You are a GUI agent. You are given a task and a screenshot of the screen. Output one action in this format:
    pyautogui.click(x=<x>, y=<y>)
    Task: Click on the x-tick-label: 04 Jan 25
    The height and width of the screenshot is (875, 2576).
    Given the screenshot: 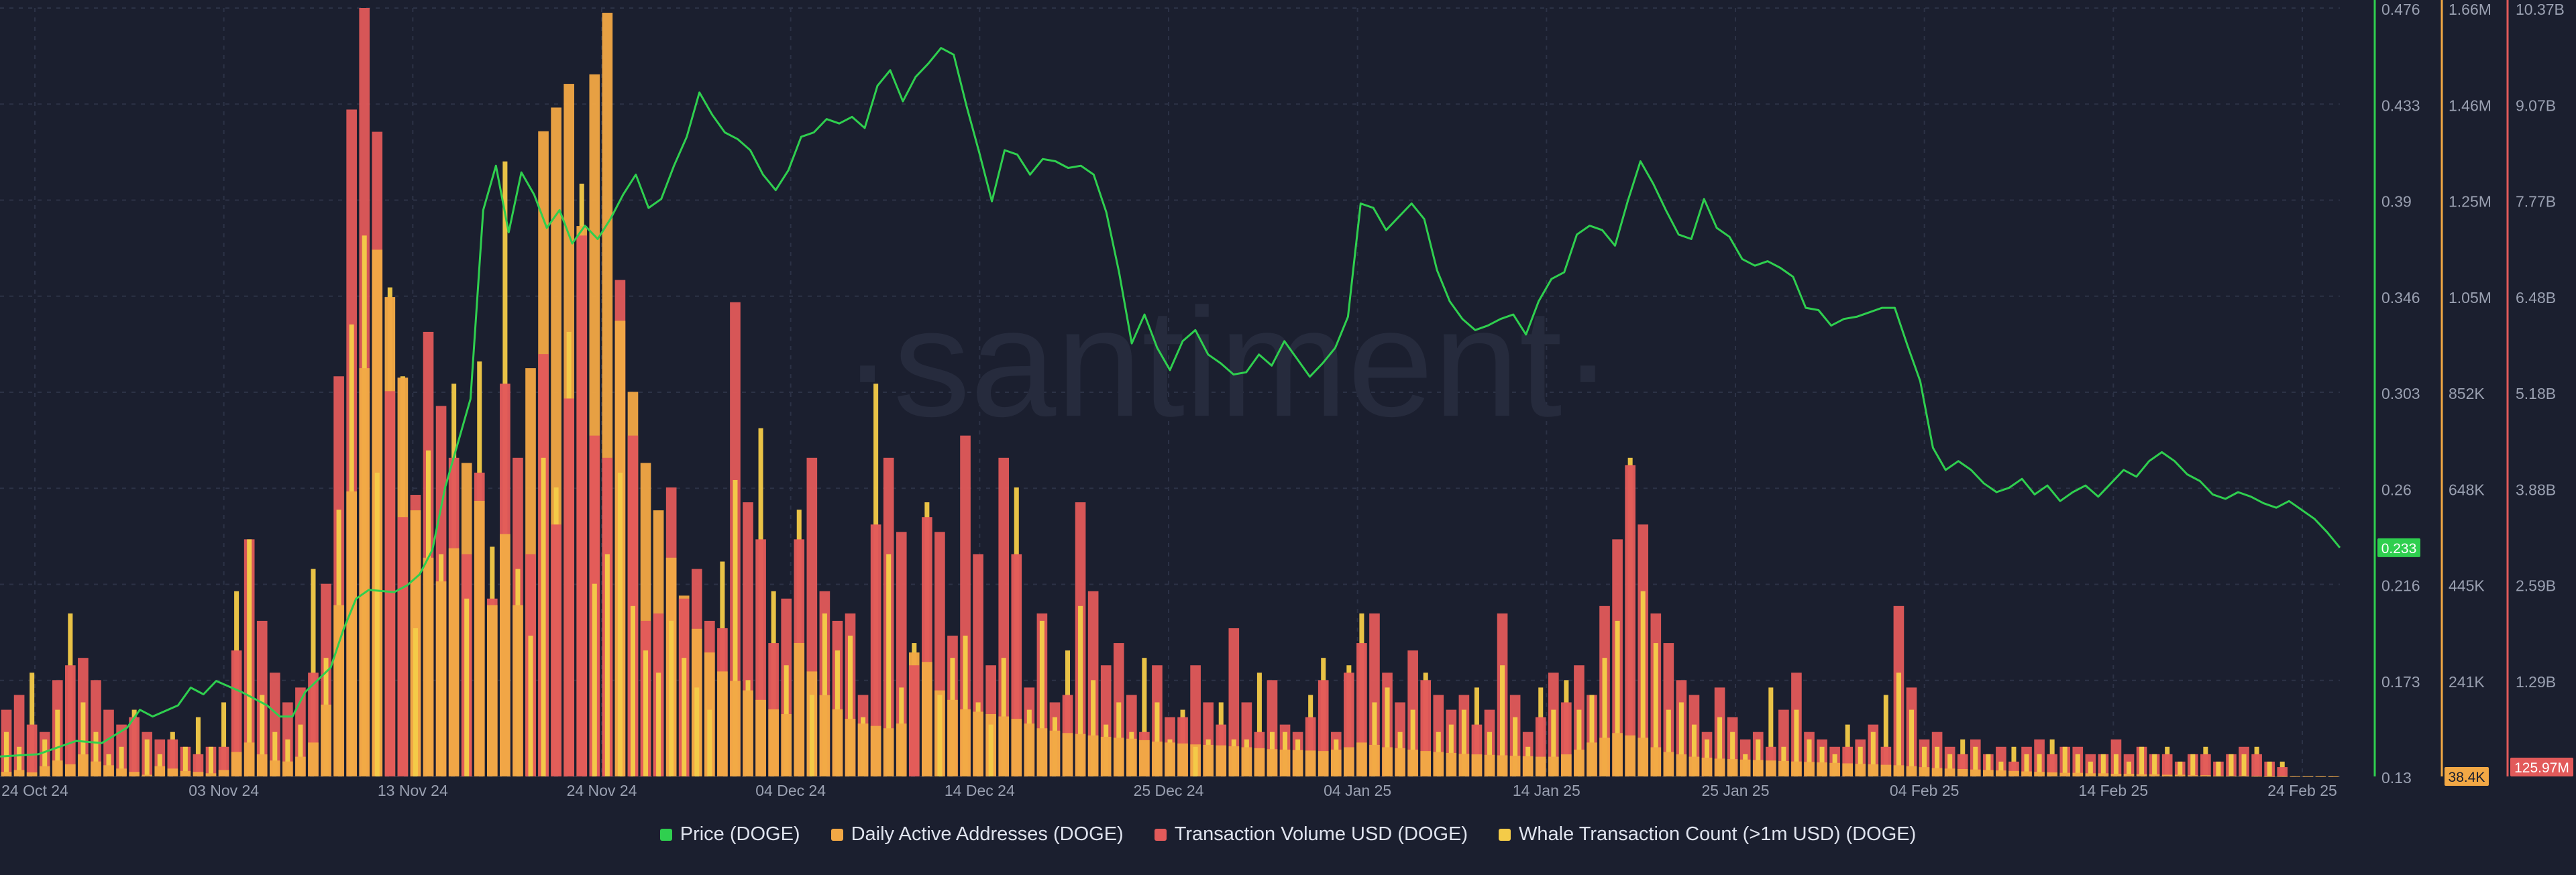 What is the action you would take?
    pyautogui.click(x=1357, y=790)
    